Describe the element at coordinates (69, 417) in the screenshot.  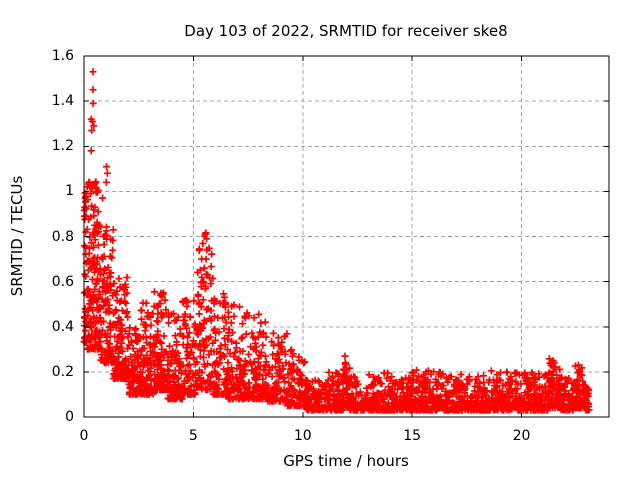
I see `y-tick-label: 0` at that location.